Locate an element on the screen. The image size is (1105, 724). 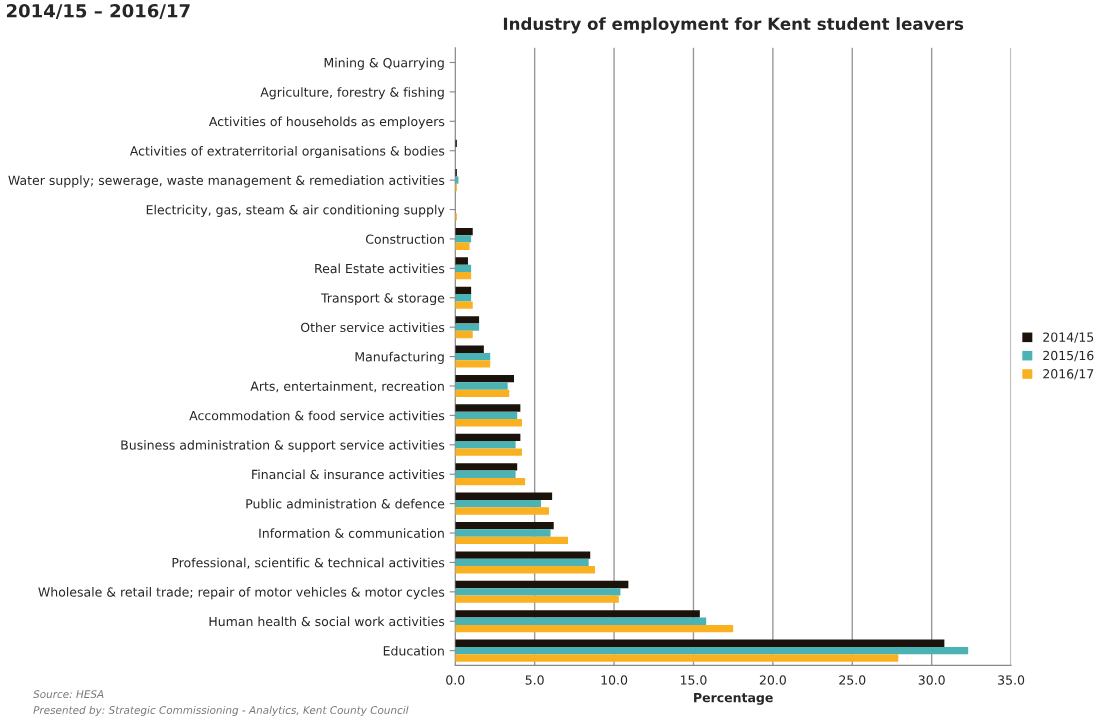
y-tick-label: Construction is located at coordinates (404, 239).